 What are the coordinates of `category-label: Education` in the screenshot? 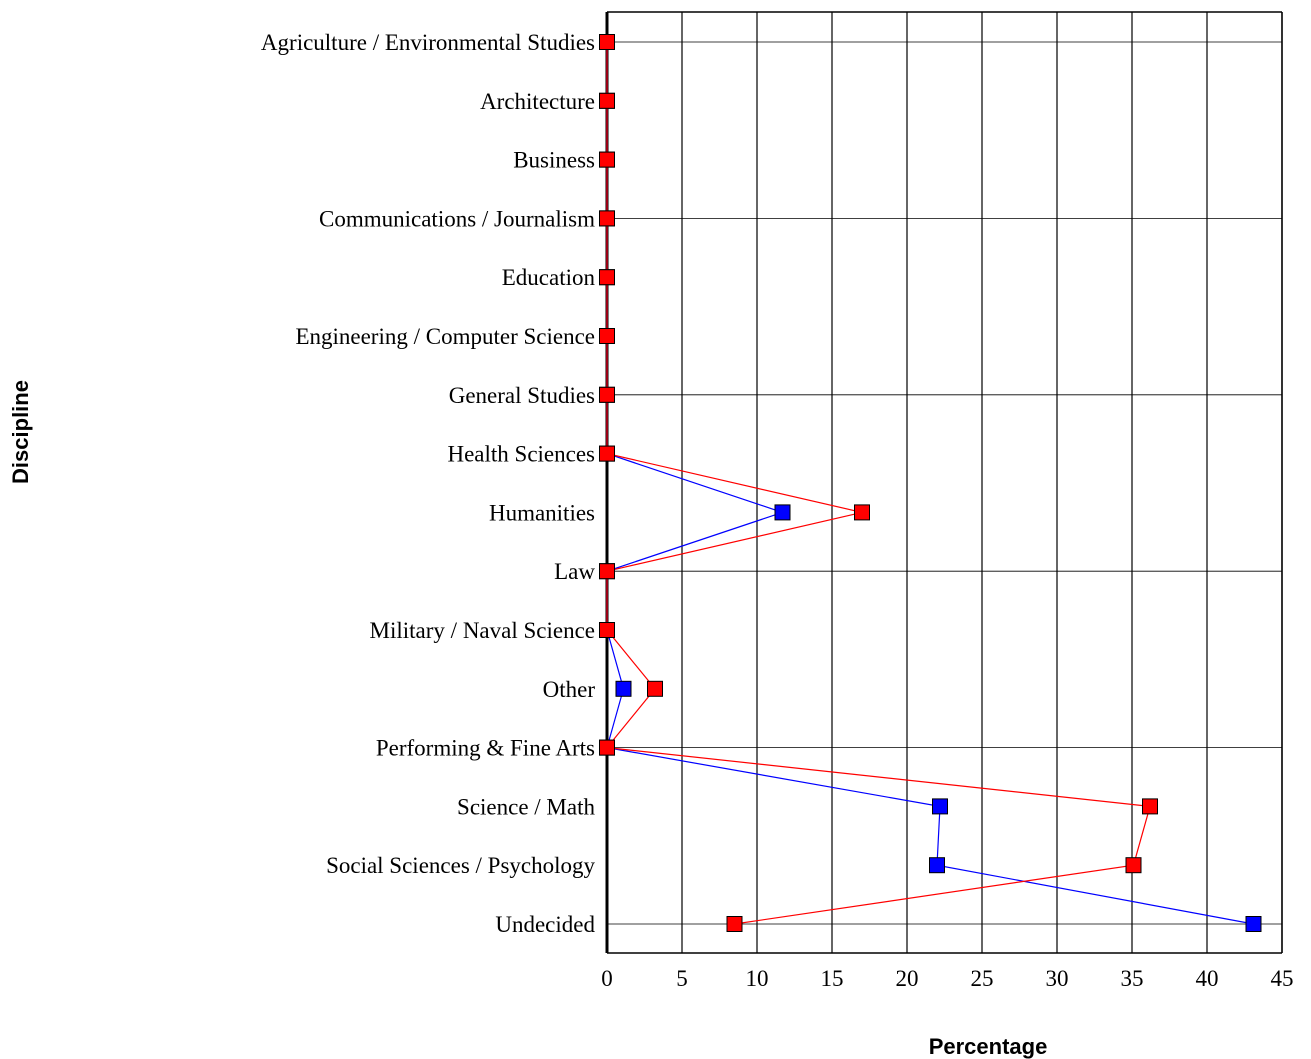 It's located at (549, 277).